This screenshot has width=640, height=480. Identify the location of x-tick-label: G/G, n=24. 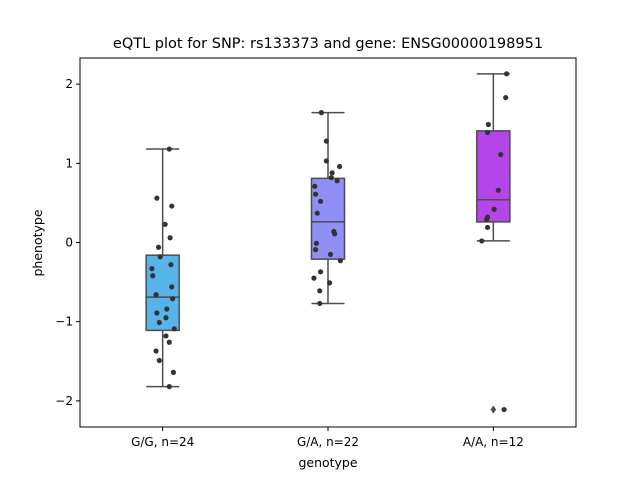
(162, 442).